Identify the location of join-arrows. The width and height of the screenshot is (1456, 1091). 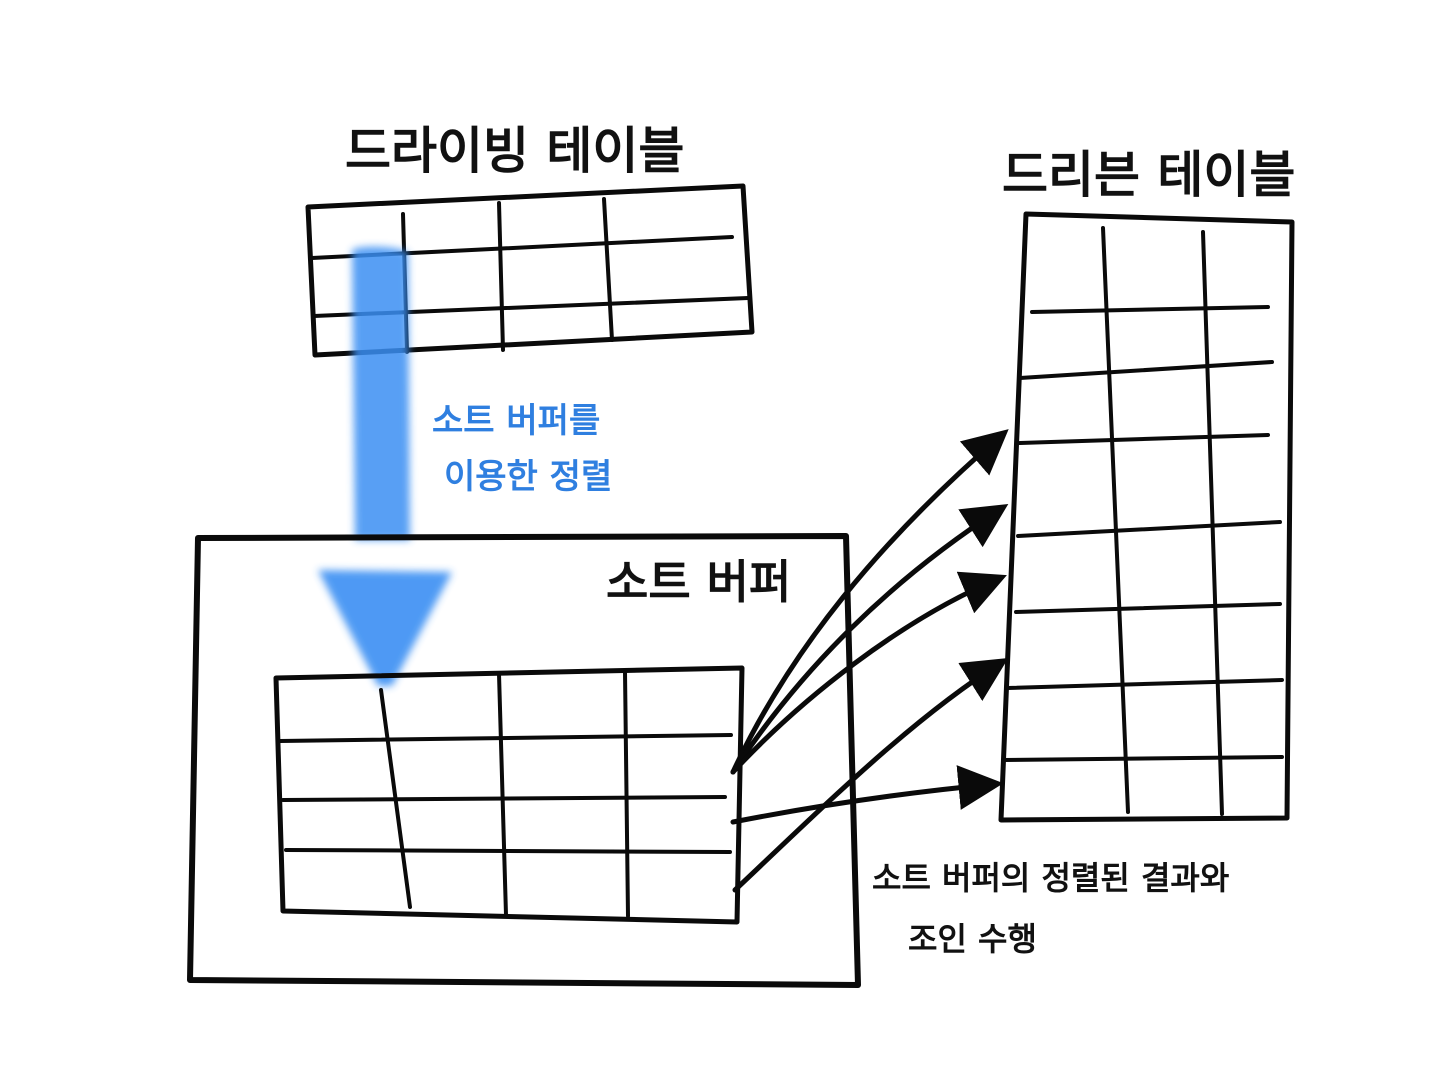
(869, 661).